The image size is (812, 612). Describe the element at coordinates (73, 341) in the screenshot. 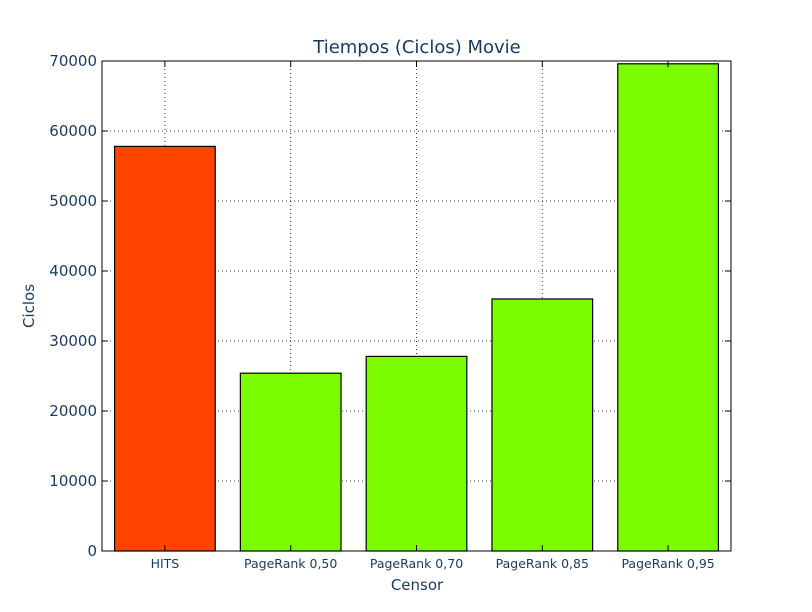

I see `y-tick-label: 30000` at that location.